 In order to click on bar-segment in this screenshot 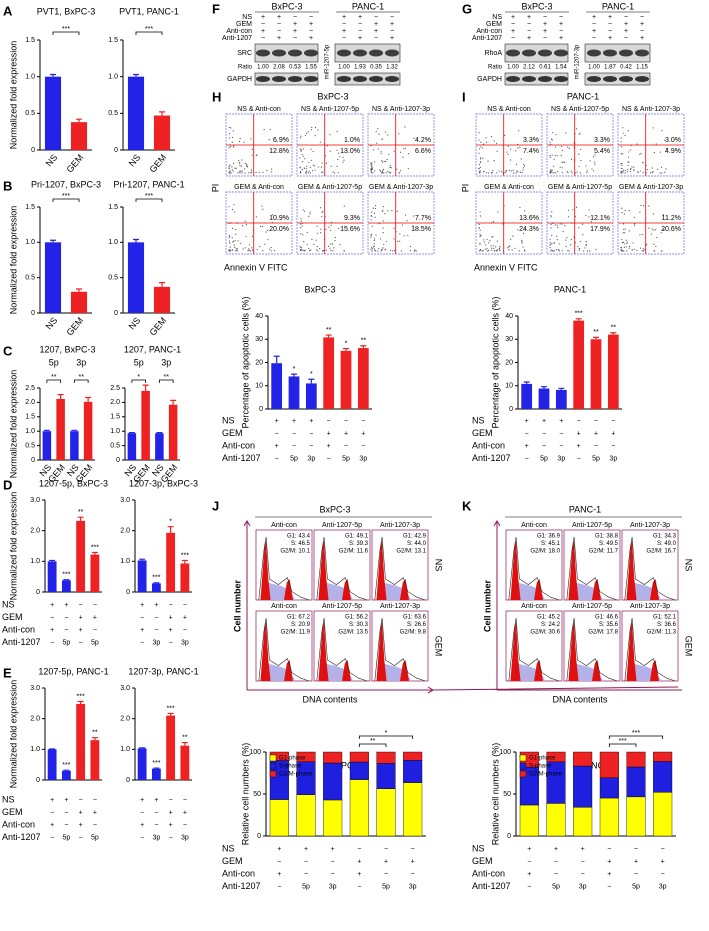, I will do `click(333, 757)`.